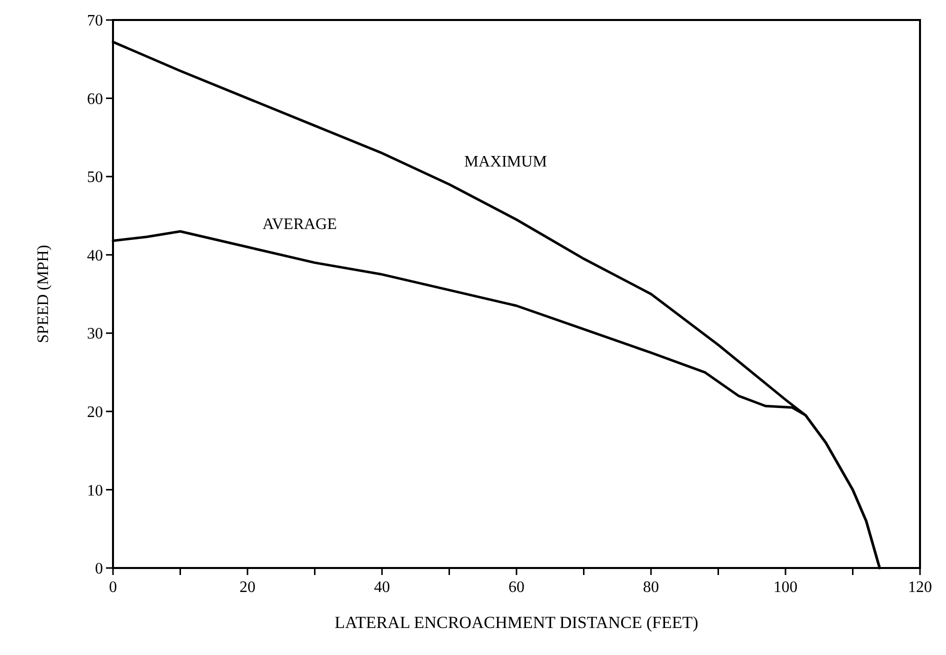 The image size is (946, 655). What do you see at coordinates (786, 587) in the screenshot?
I see `x-tick-label: 100` at bounding box center [786, 587].